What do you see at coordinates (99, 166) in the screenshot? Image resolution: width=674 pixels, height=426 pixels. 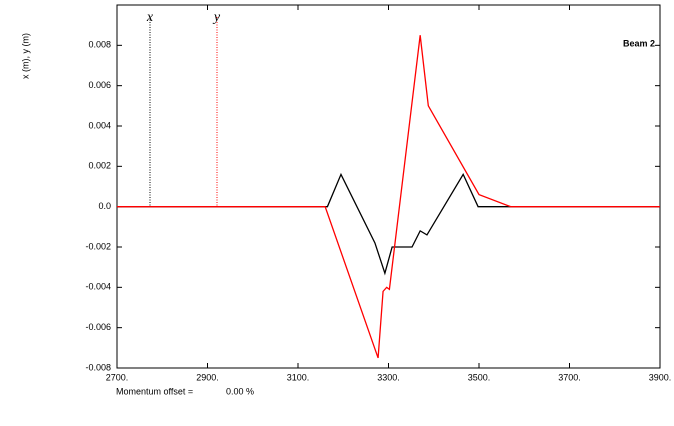 I see `y-tick-label: 0.002` at bounding box center [99, 166].